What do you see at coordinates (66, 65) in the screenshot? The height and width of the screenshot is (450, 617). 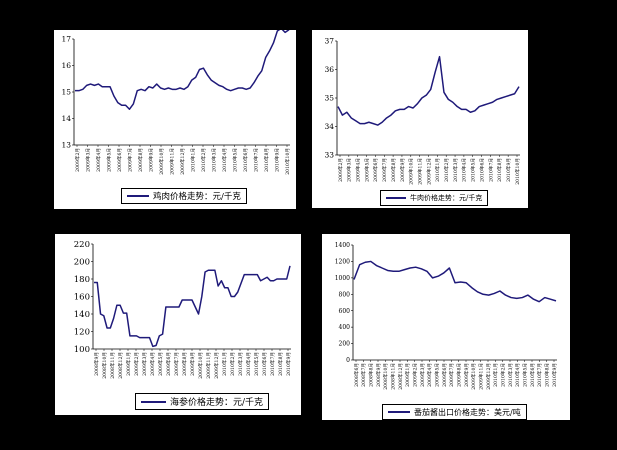 I see `y-tick-label: 16` at bounding box center [66, 65].